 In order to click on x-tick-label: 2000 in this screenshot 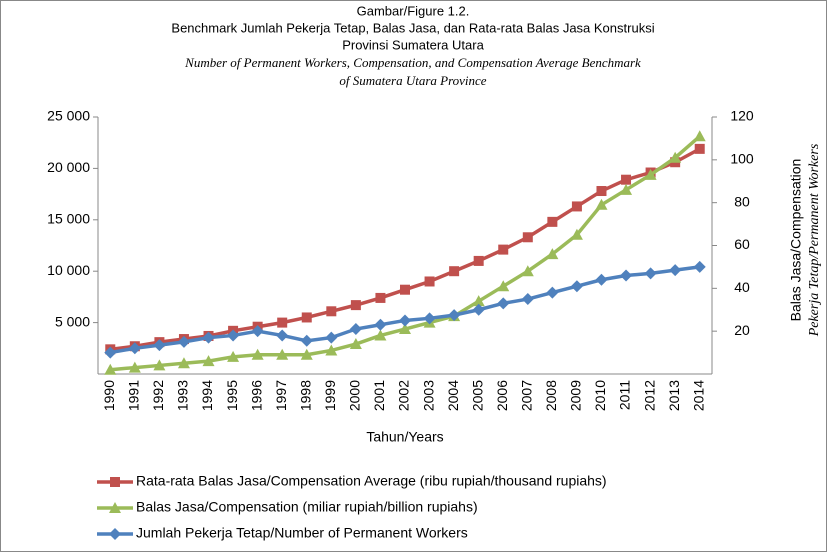, I will do `click(355, 395)`.